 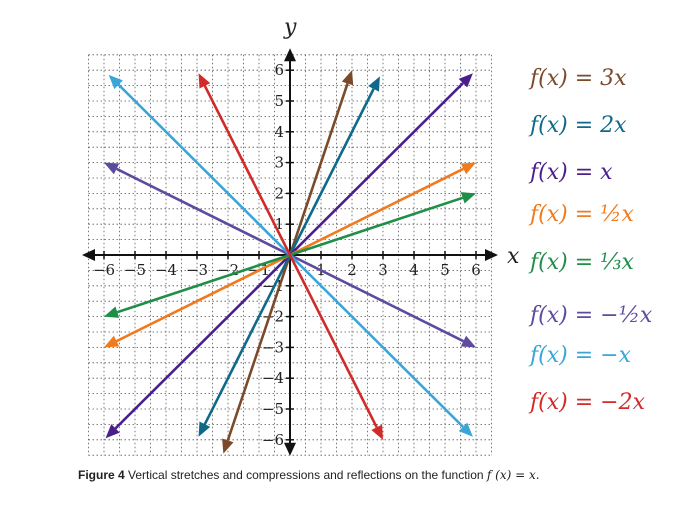 What do you see at coordinates (383, 270) in the screenshot?
I see `x-tick-label: 3` at bounding box center [383, 270].